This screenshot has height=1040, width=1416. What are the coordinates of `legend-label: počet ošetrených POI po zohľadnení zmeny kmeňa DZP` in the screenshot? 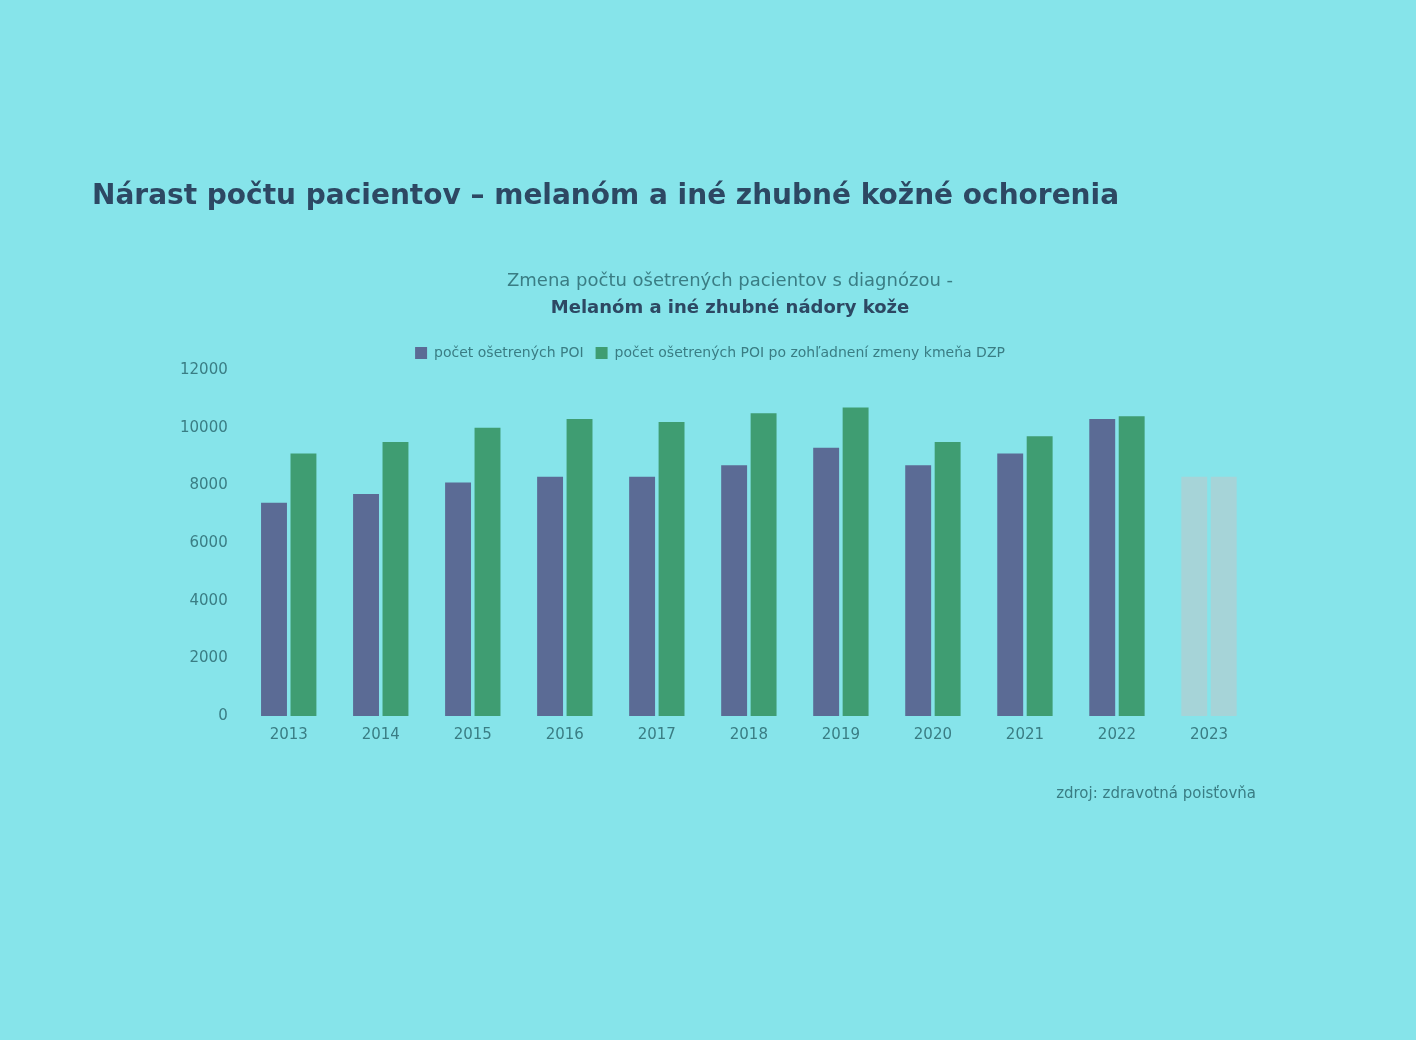 It's located at (809, 351).